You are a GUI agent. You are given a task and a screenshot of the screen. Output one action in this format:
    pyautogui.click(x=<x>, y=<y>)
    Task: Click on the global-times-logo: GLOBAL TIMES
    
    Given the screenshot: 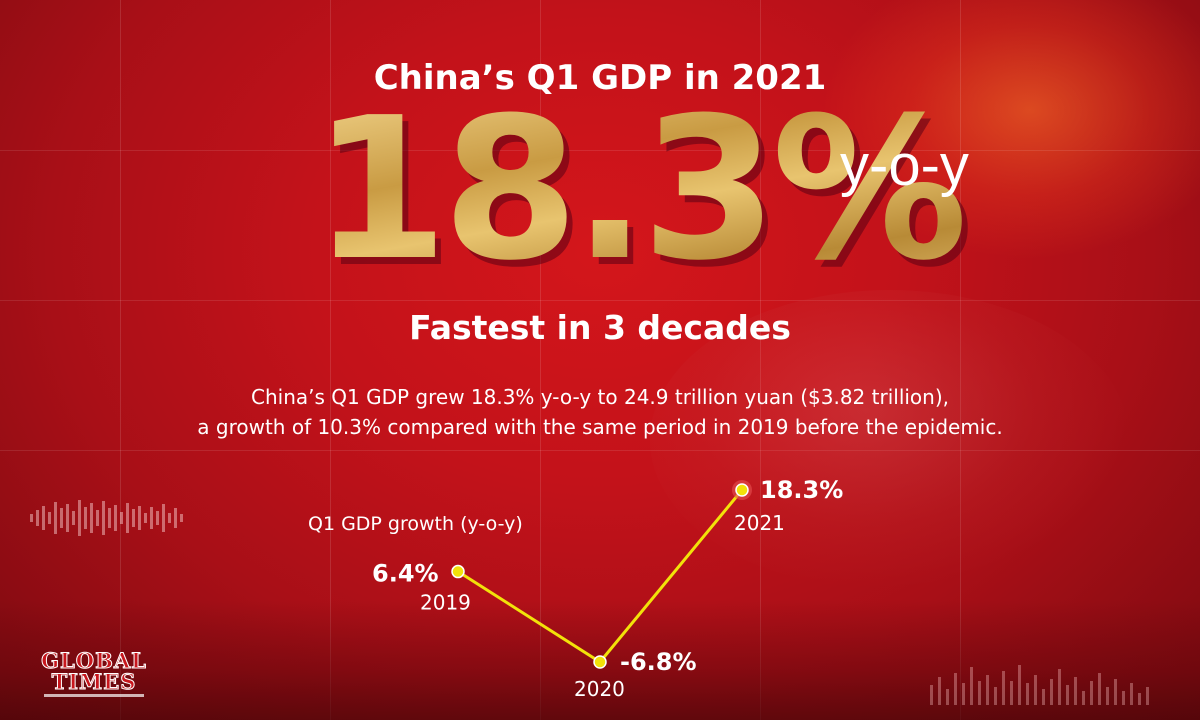 What is the action you would take?
    pyautogui.click(x=94, y=672)
    